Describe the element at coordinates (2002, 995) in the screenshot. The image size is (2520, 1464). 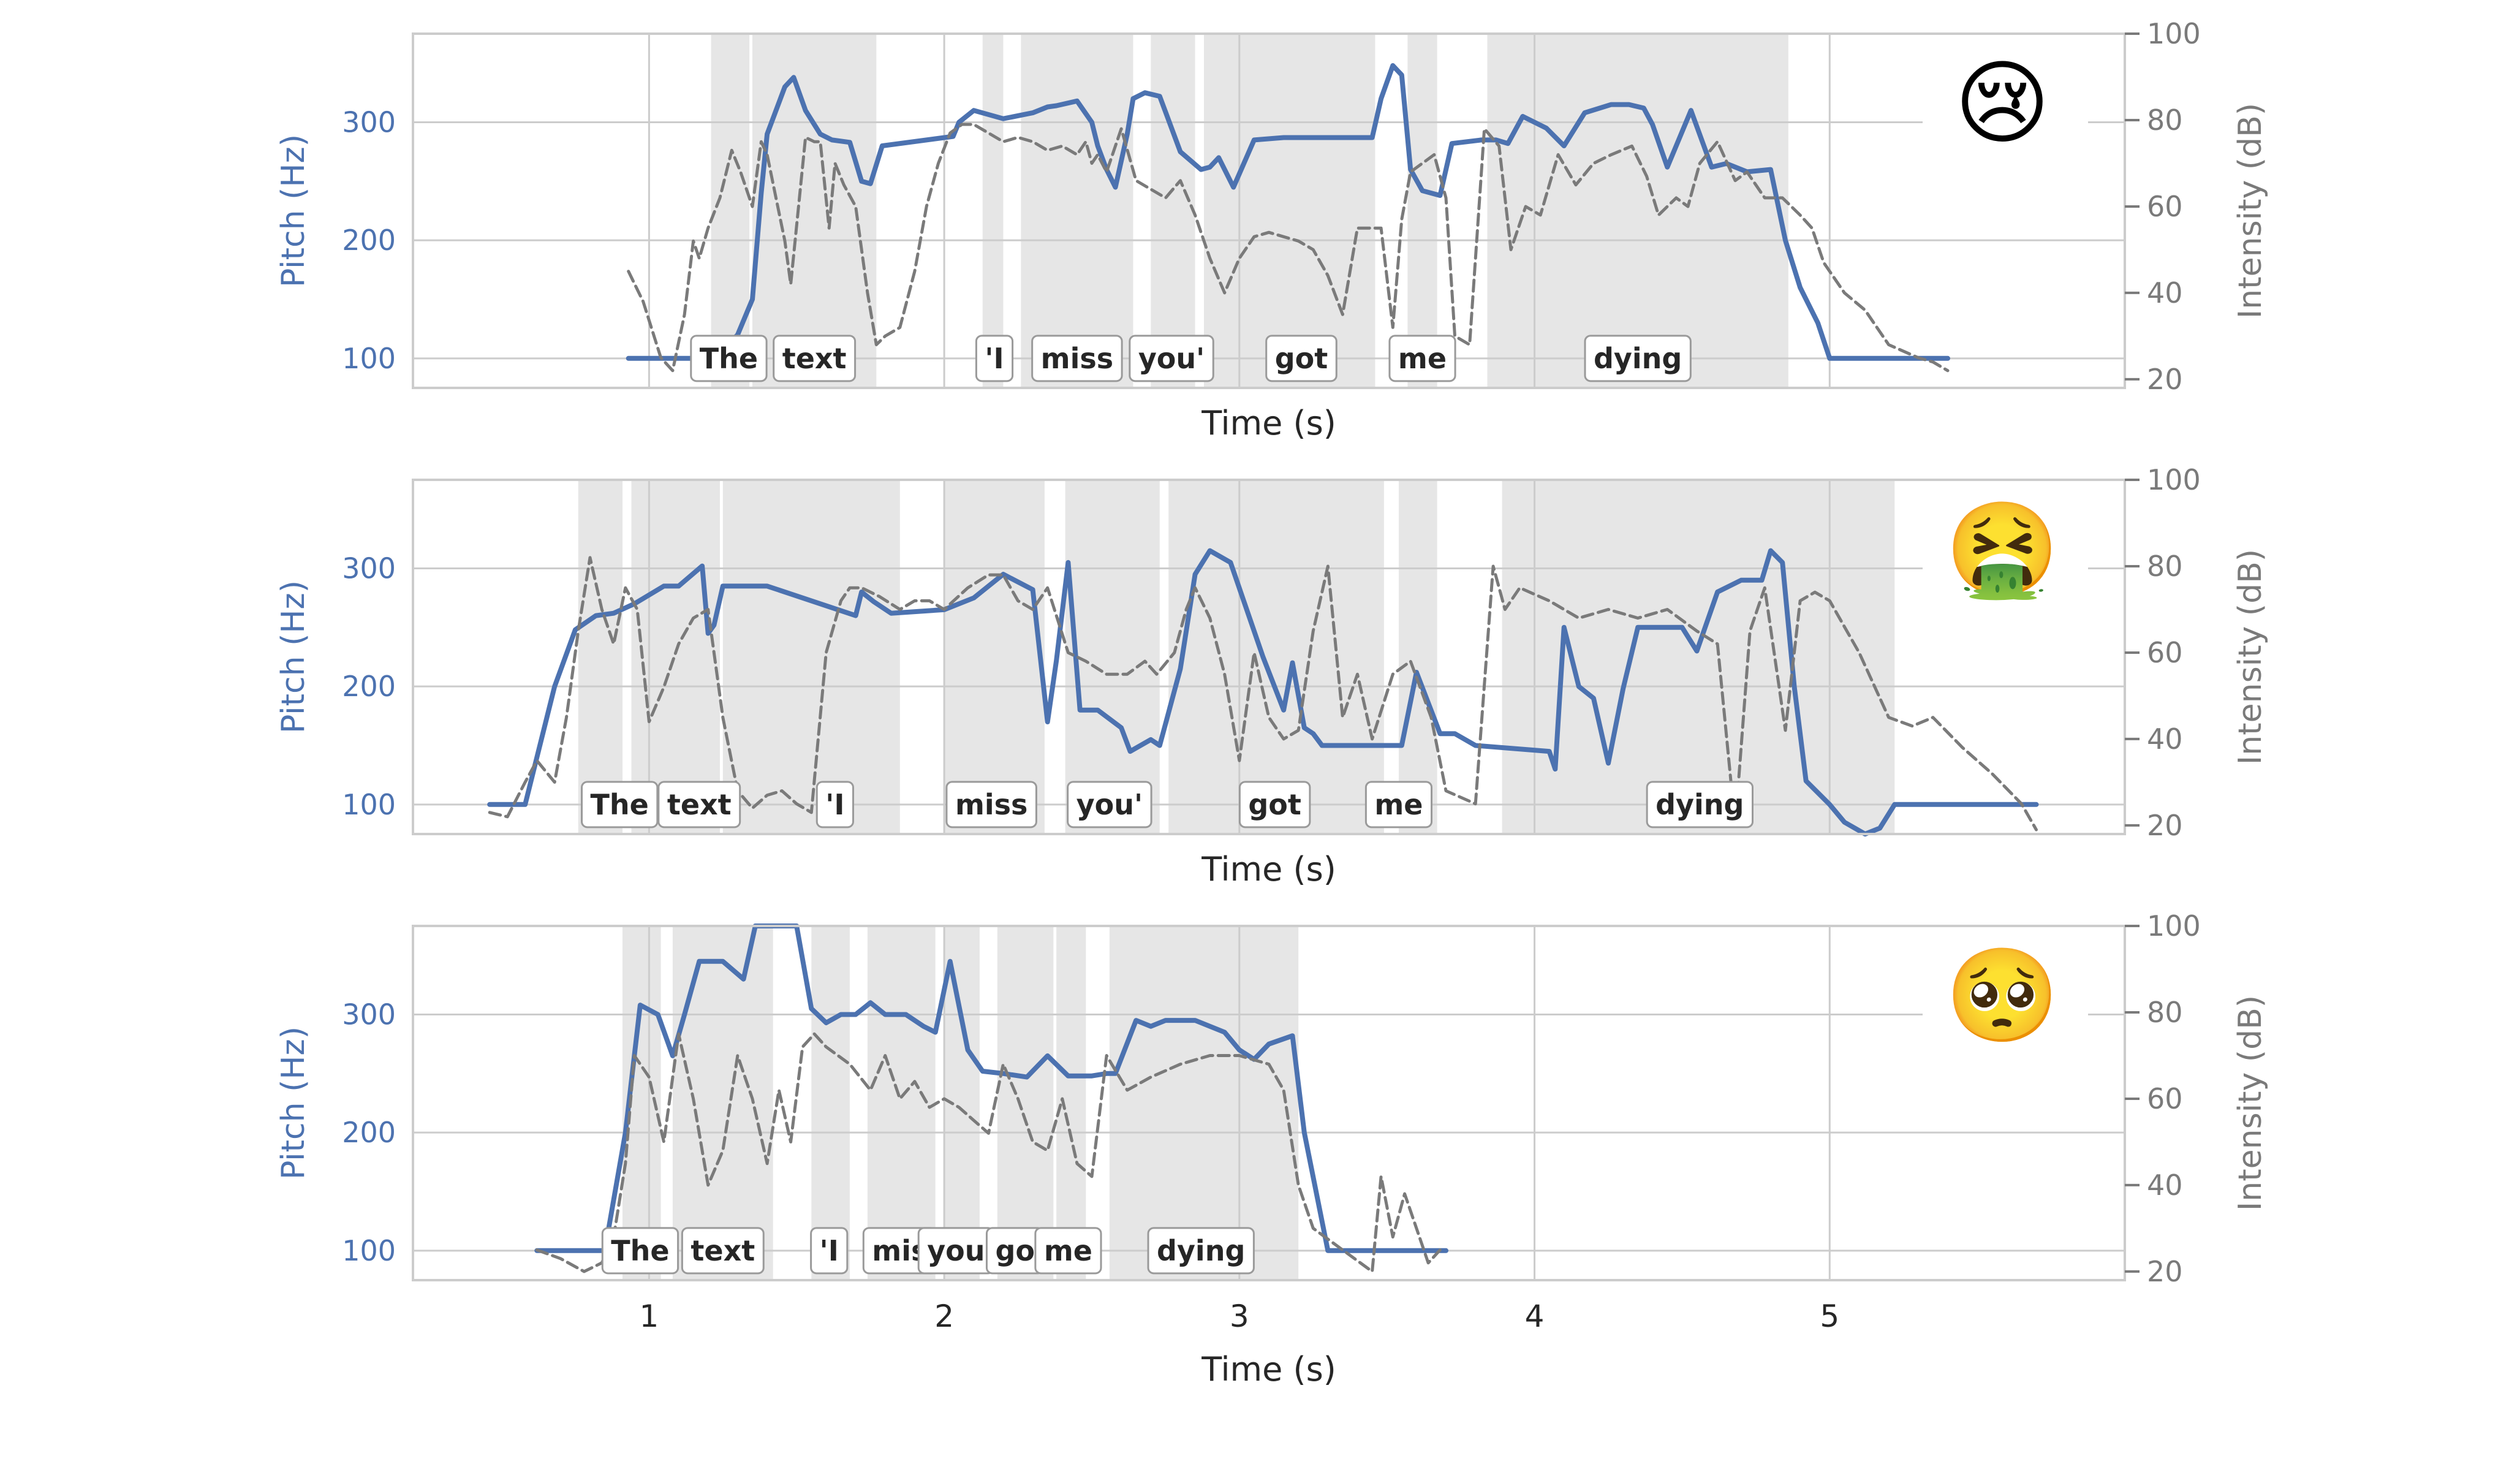
I see `emotion-emoji-icon: 🥺` at that location.